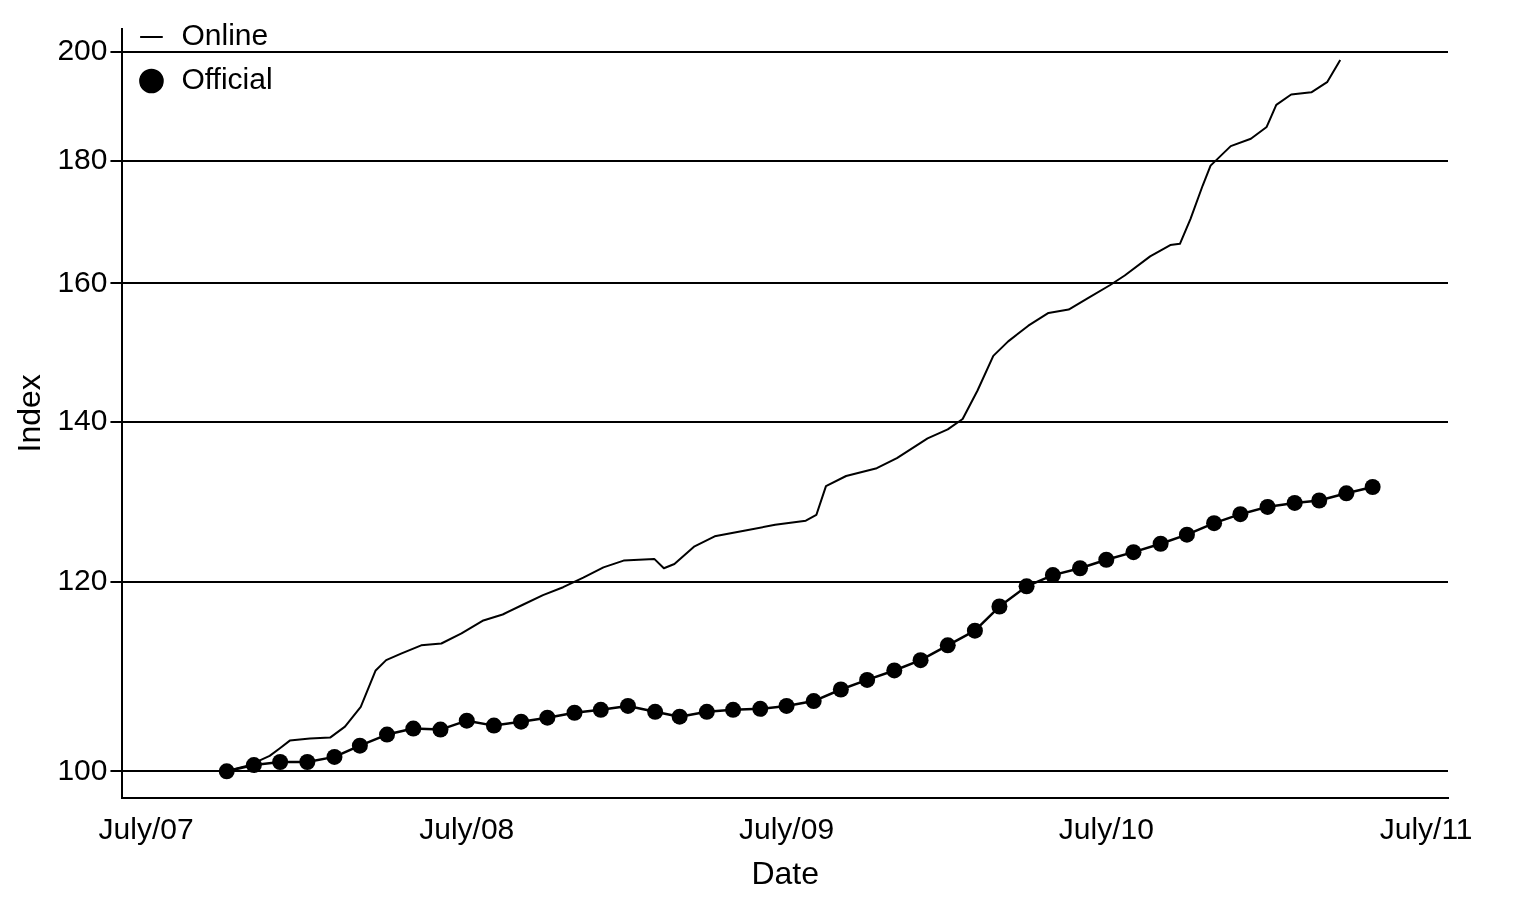 The image size is (1516, 907). I want to click on y-tick-label: 120, so click(82, 580).